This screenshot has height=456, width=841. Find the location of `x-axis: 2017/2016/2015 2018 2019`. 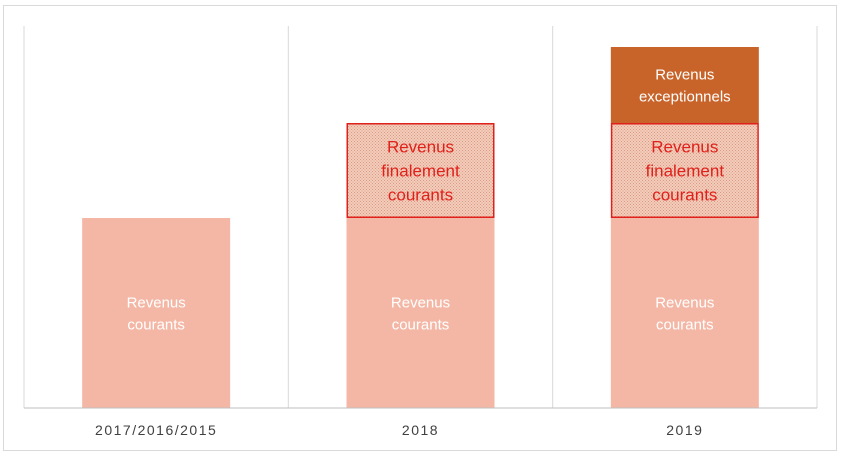

x-axis: 2017/2016/2015 2018 2019 is located at coordinates (420, 422).